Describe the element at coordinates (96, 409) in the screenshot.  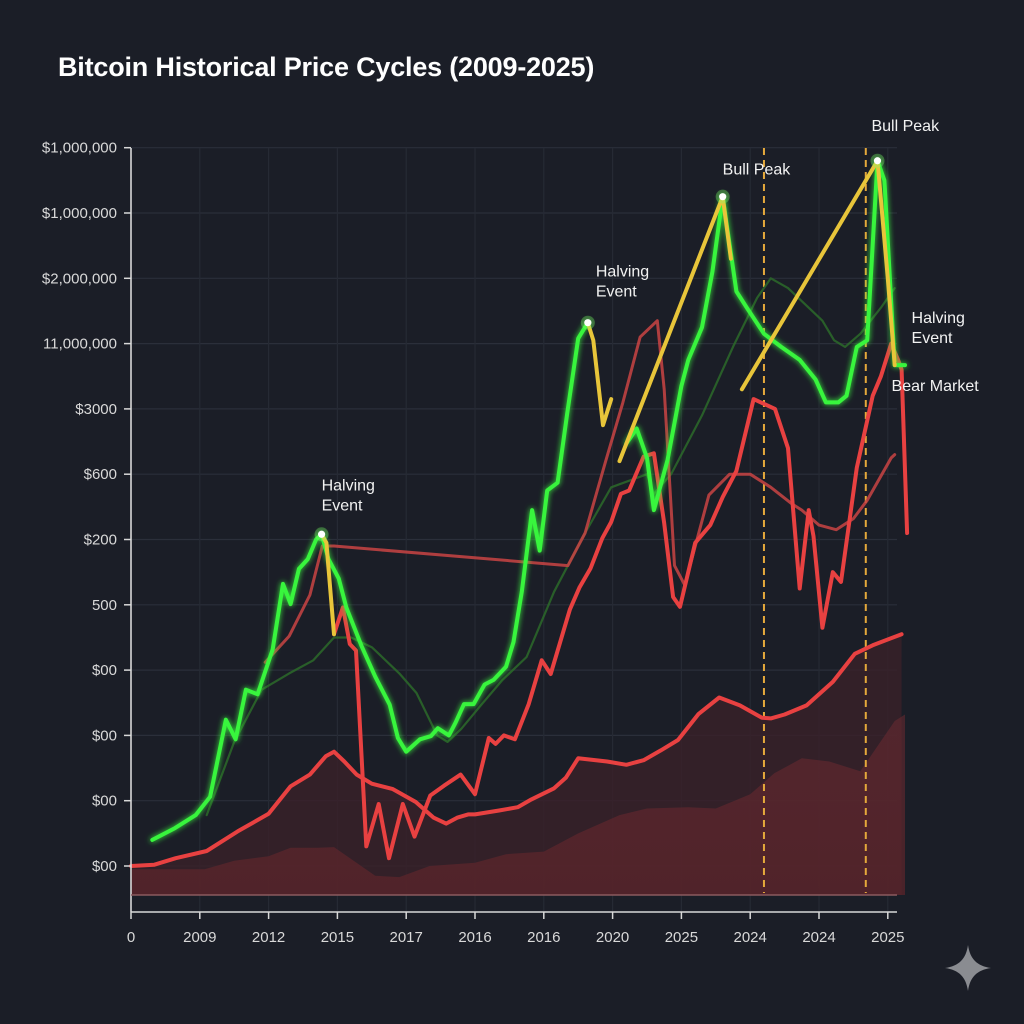
I see `y-tick-label: $3000` at that location.